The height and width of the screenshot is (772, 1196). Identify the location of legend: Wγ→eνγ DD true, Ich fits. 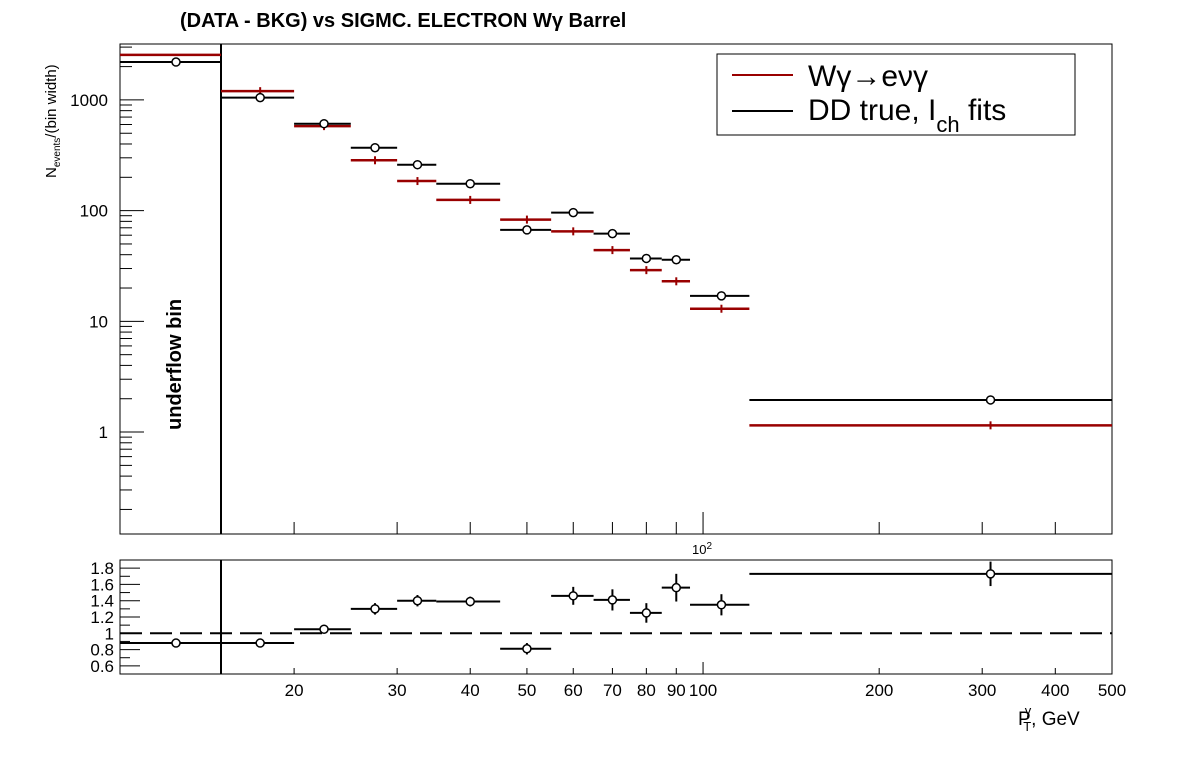
(896, 95).